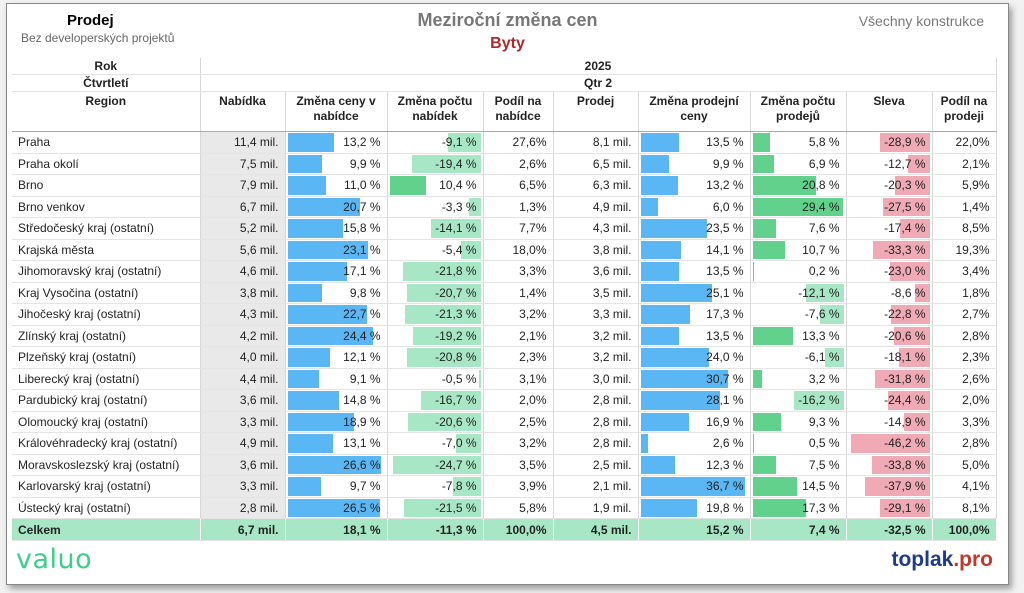 The width and height of the screenshot is (1024, 593). Describe the element at coordinates (106, 164) in the screenshot. I see `region-name: Praha okolí` at that location.